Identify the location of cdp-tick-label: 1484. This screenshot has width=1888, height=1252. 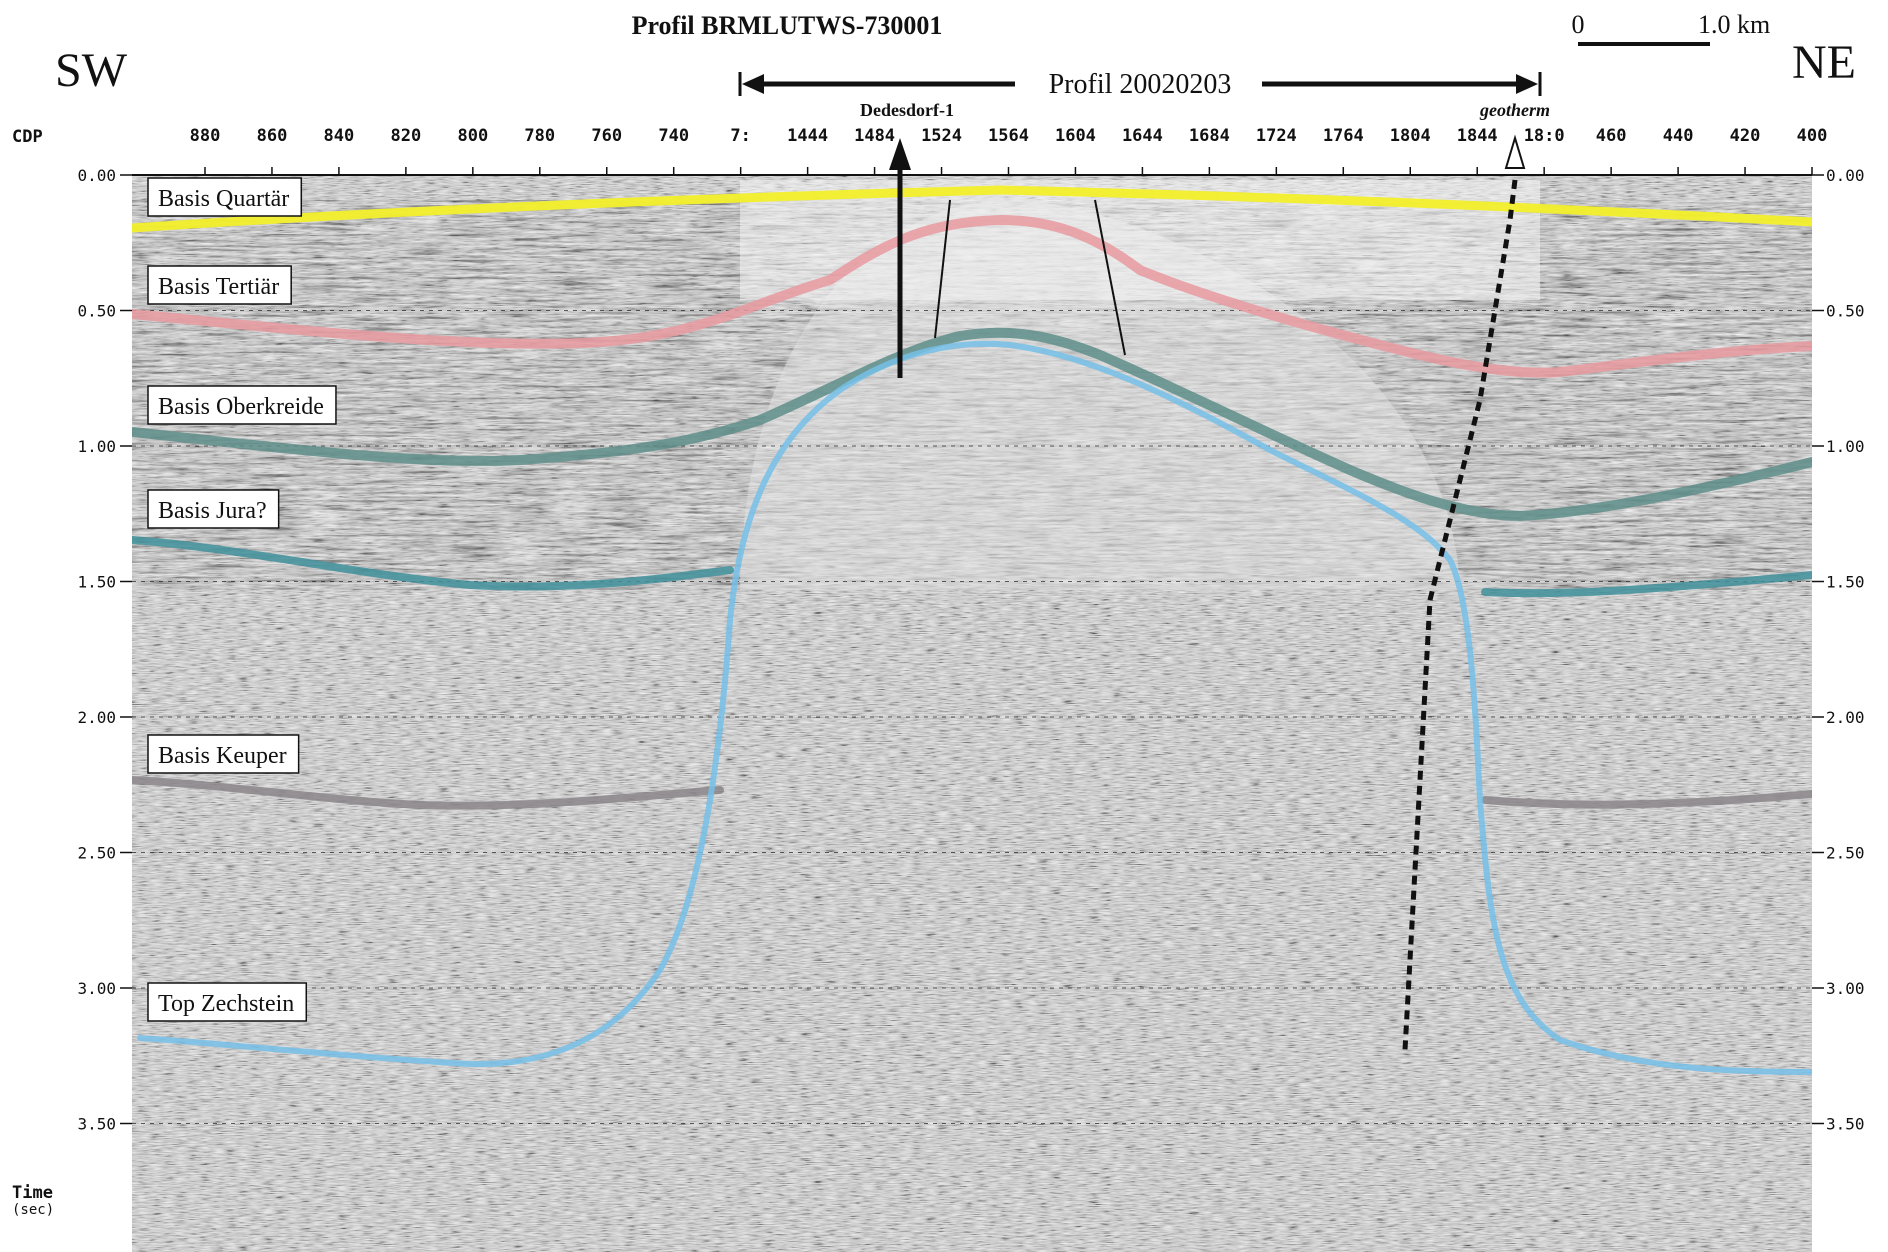
(874, 136).